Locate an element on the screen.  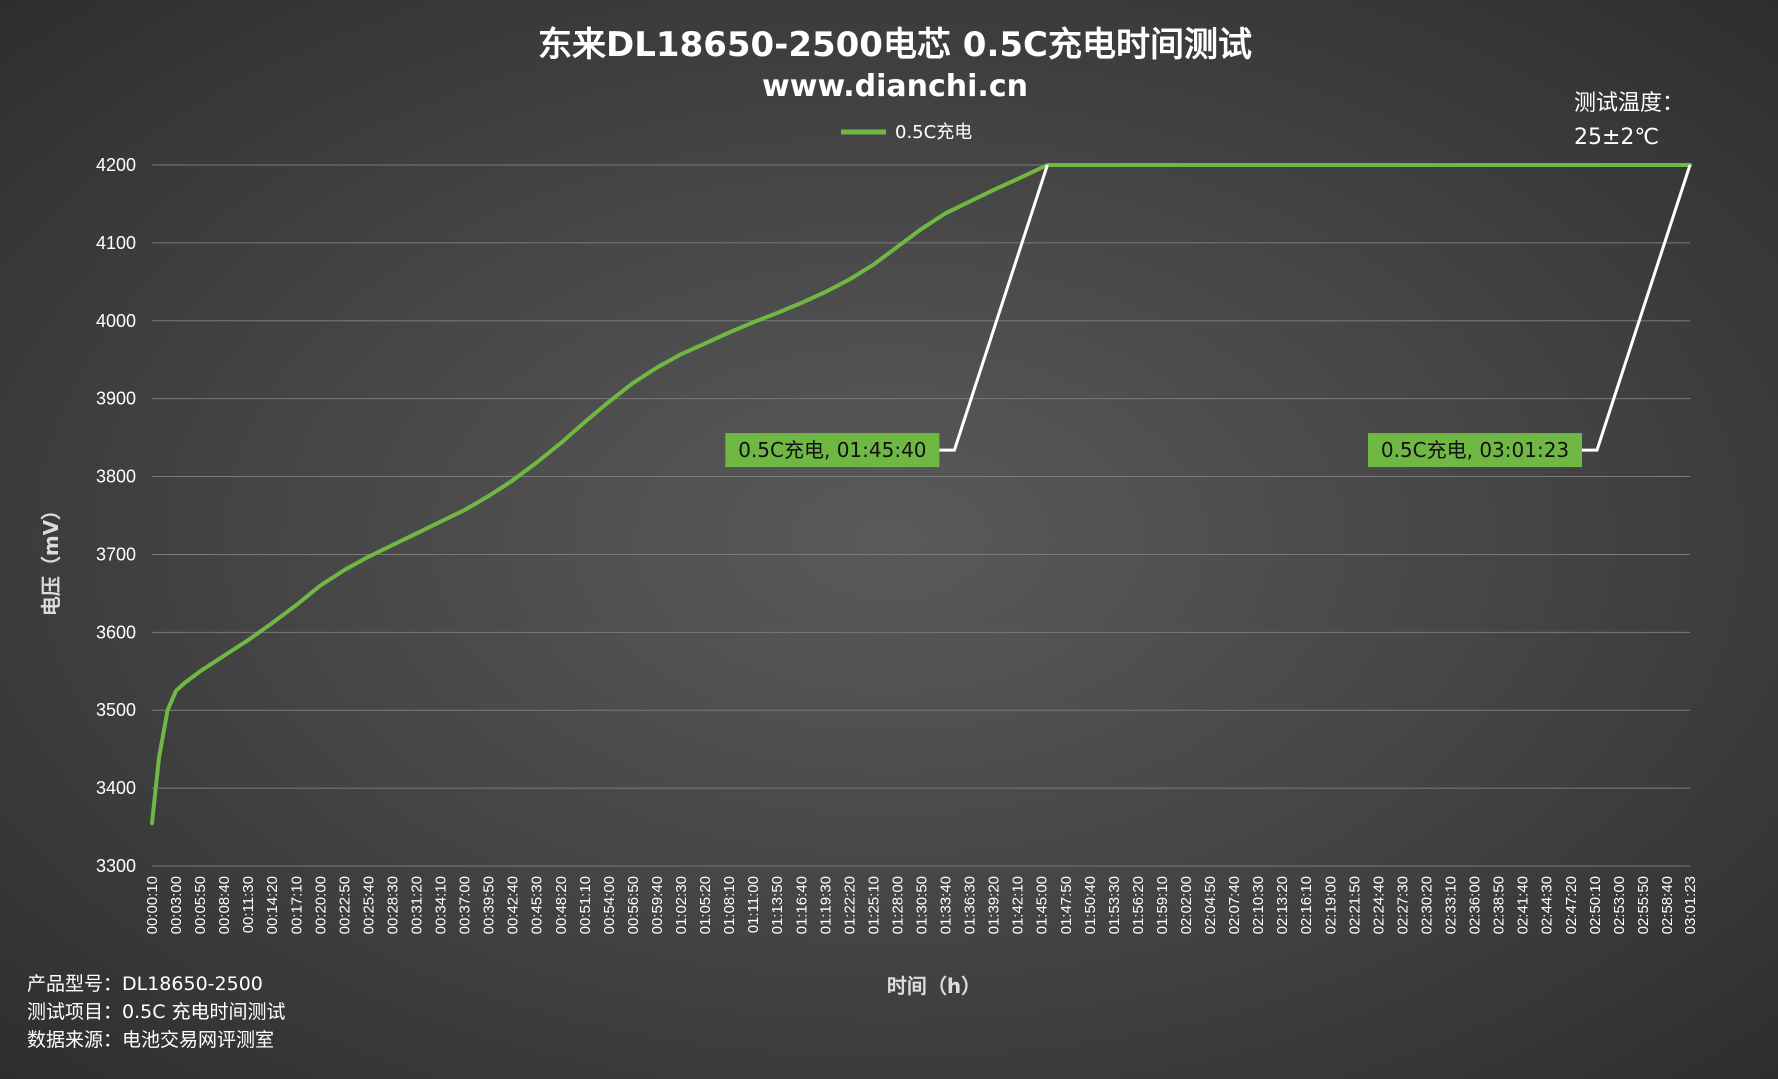
x-tick-label: 03:01:23 is located at coordinates (1690, 905).